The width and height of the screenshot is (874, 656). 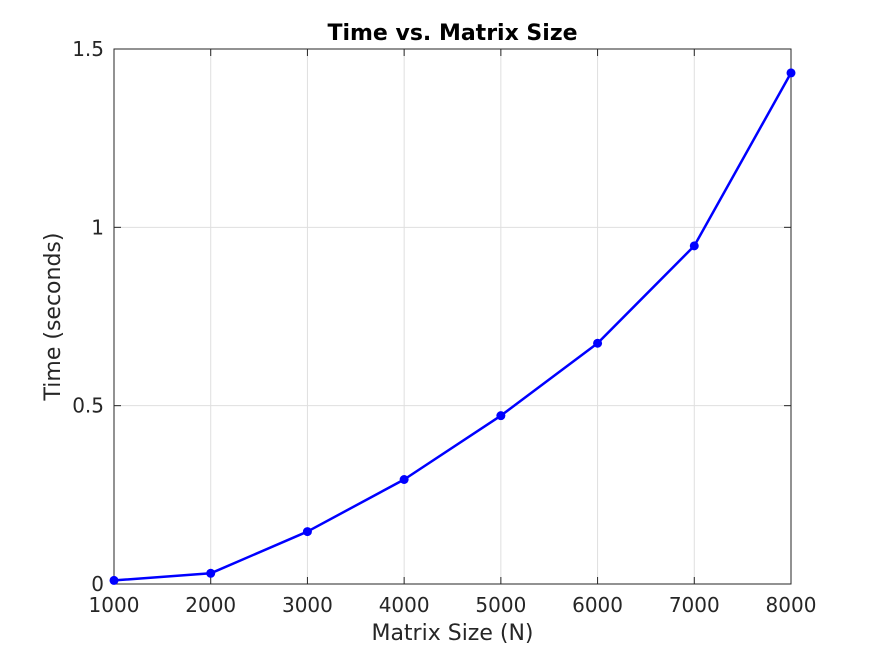 What do you see at coordinates (597, 605) in the screenshot?
I see `x-tick-label: 6000` at bounding box center [597, 605].